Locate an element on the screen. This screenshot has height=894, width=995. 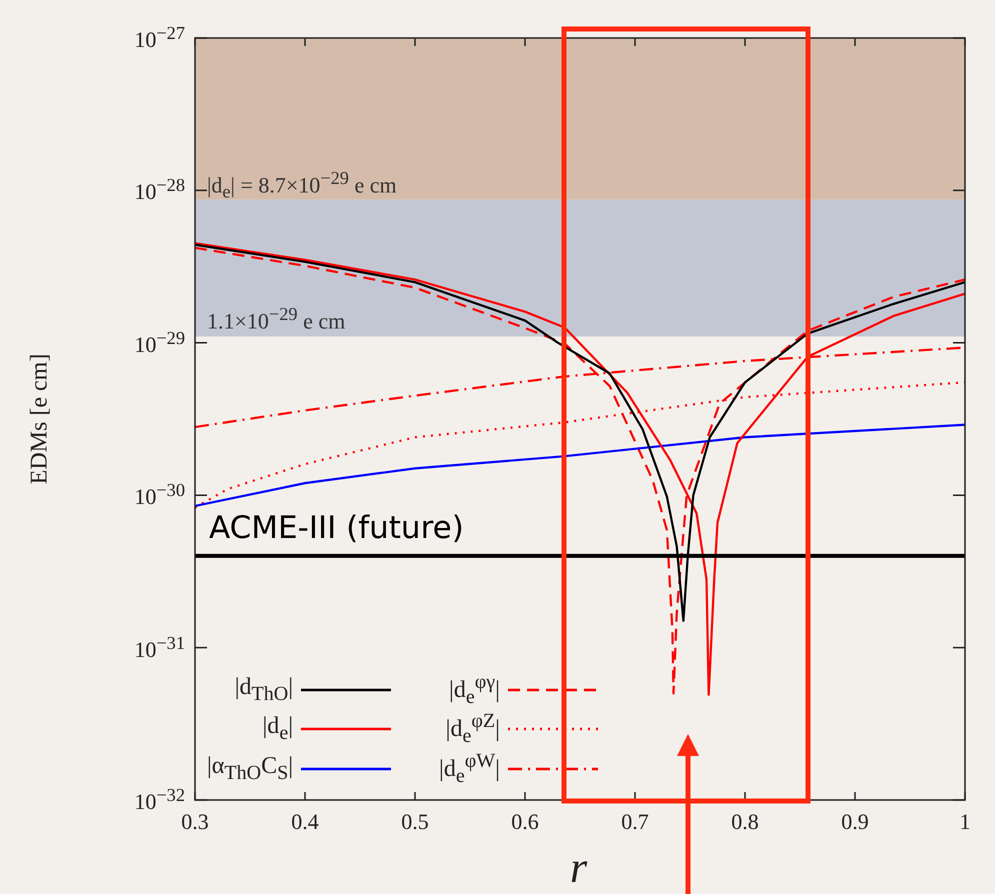
y-tick-label: 10$^{−27}$ is located at coordinates (159, 38).